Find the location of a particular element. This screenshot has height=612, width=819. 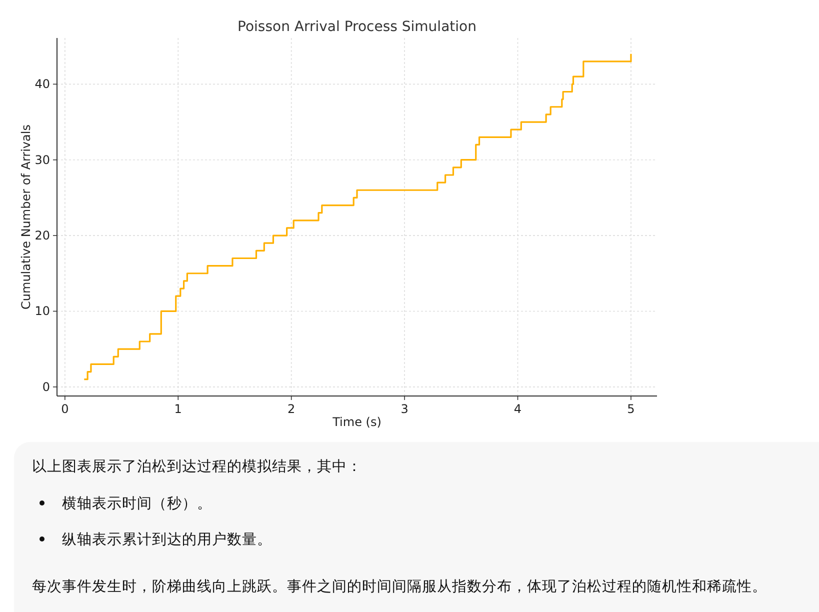

text: 横轴表示时间（秒）。 is located at coordinates (137, 503).